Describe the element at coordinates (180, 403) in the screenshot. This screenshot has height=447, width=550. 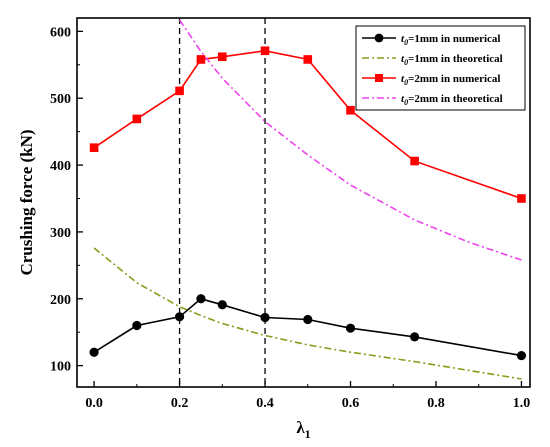
I see `x-tick-label: 0.2` at that location.